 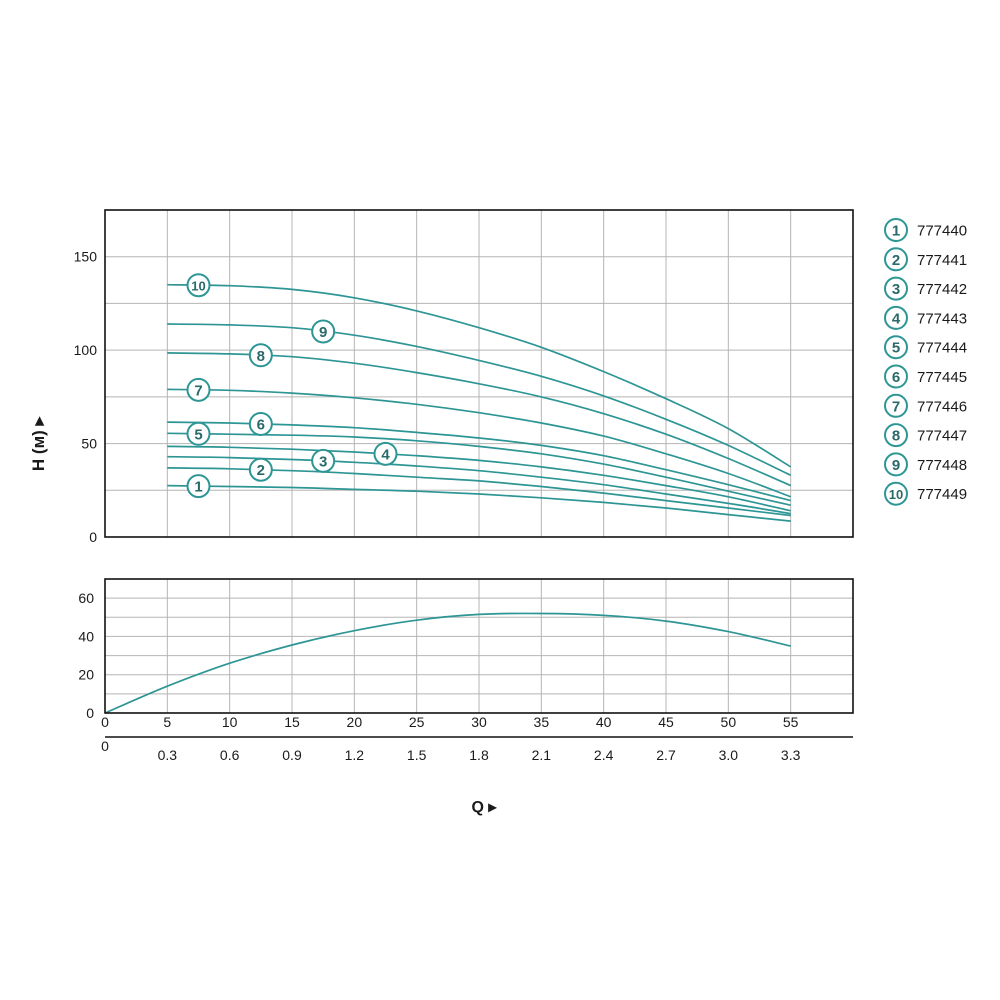 I want to click on legend-item-4: 4 777443, so click(x=925, y=317).